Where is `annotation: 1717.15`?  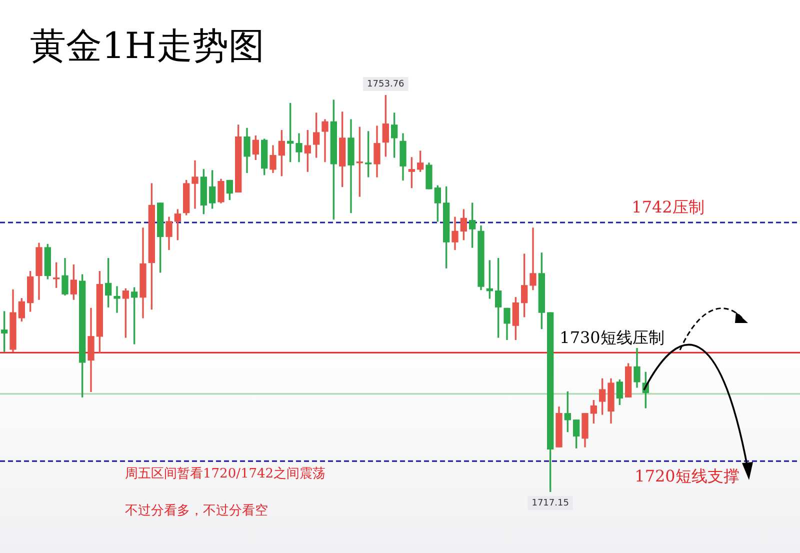
annotation: 1717.15 is located at coordinates (550, 503).